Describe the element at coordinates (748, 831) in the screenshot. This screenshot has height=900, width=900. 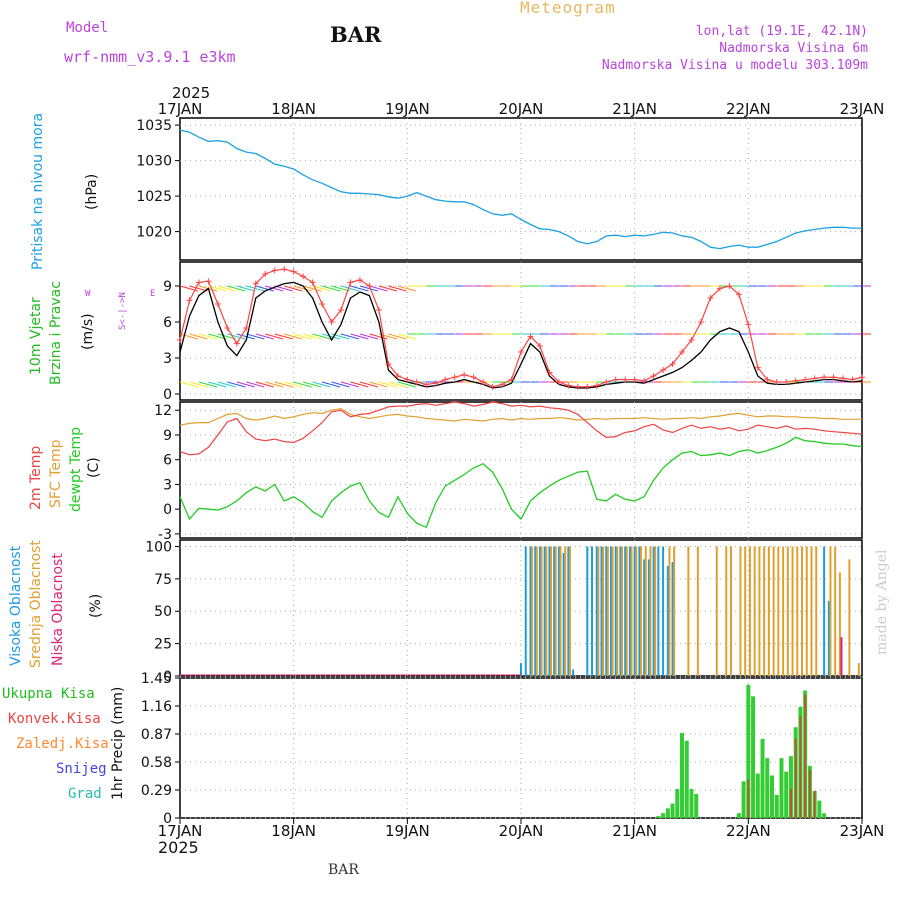
I see `xtick-label-bottom: 22JAN` at that location.